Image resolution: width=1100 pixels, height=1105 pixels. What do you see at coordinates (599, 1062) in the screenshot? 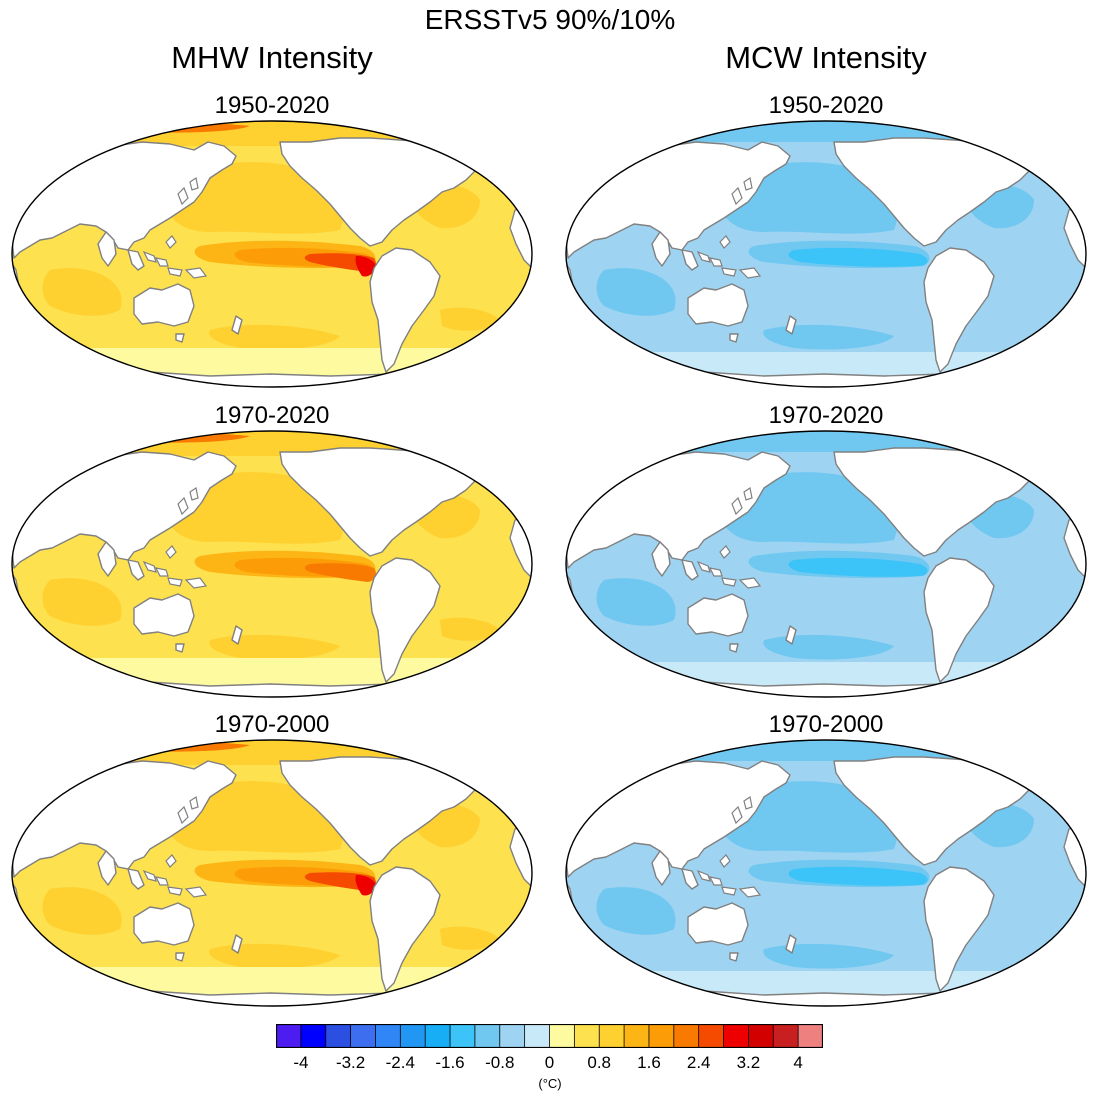
I see `colorbar-tick-label: 0.8` at bounding box center [599, 1062].